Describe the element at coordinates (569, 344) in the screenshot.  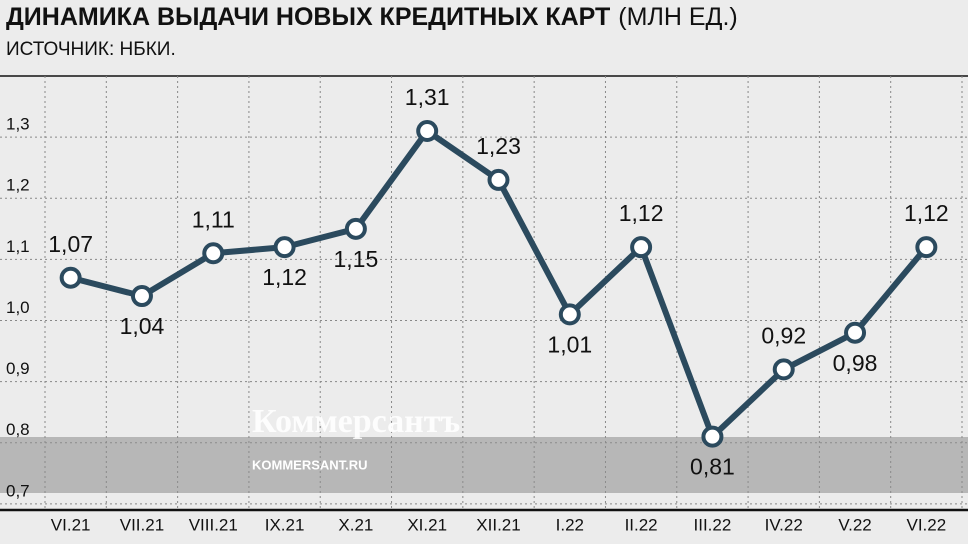
I see `data-label: 1,01` at that location.